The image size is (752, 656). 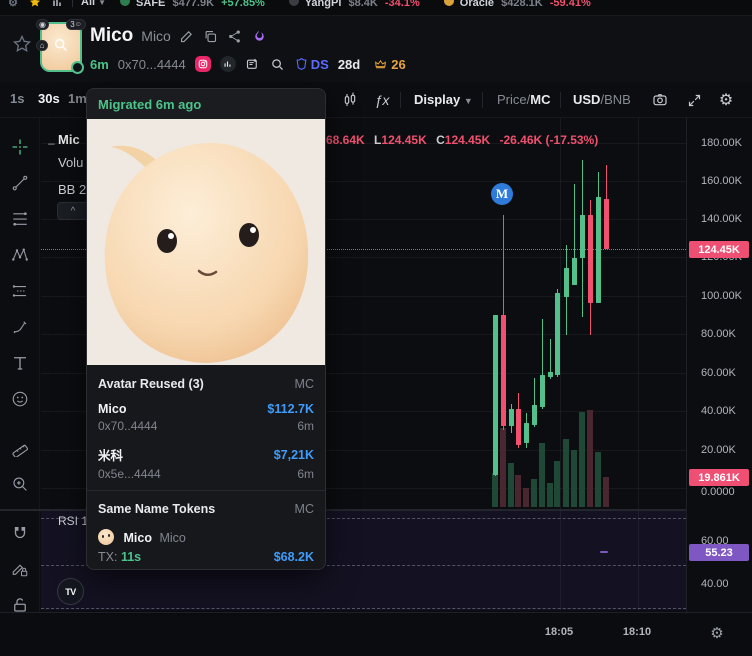 What do you see at coordinates (69, 139) in the screenshot?
I see `symbol-legend: Mic` at bounding box center [69, 139].